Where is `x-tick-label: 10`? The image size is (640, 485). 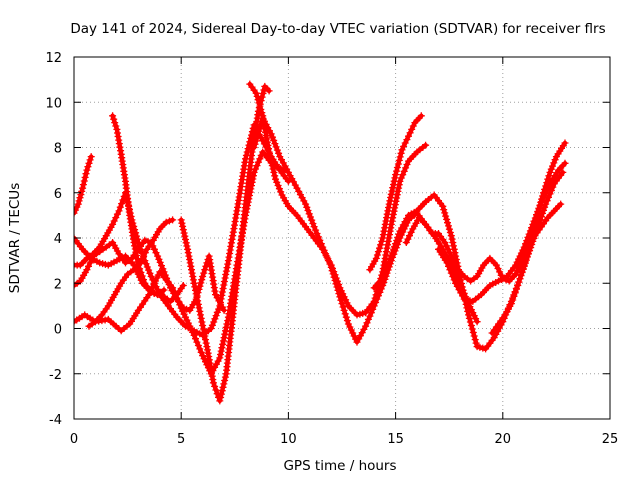
x-tick-label: 10 is located at coordinates (288, 439).